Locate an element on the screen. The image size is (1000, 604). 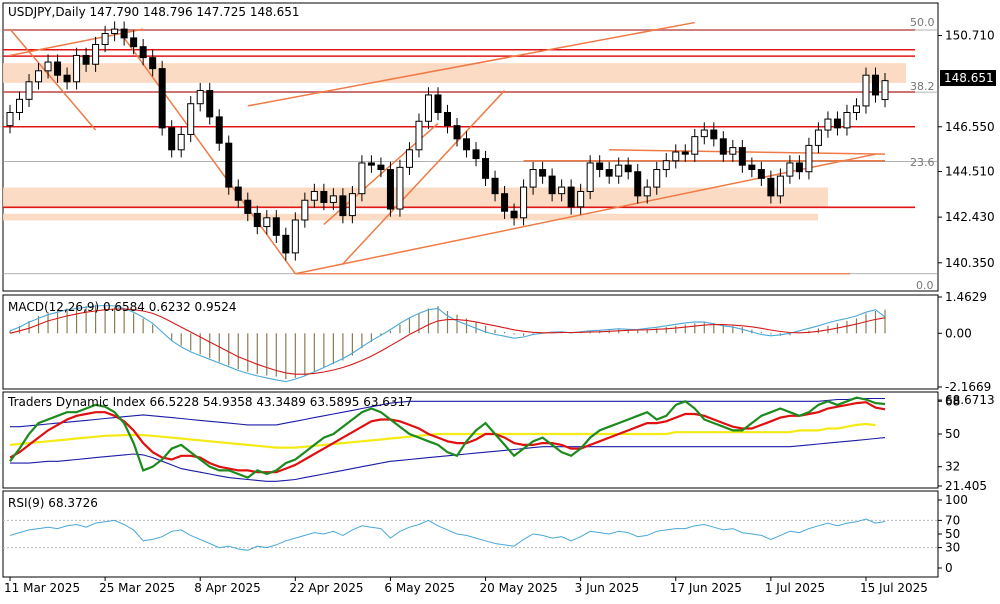
tdi-tick-label: 68 is located at coordinates (952, 401).